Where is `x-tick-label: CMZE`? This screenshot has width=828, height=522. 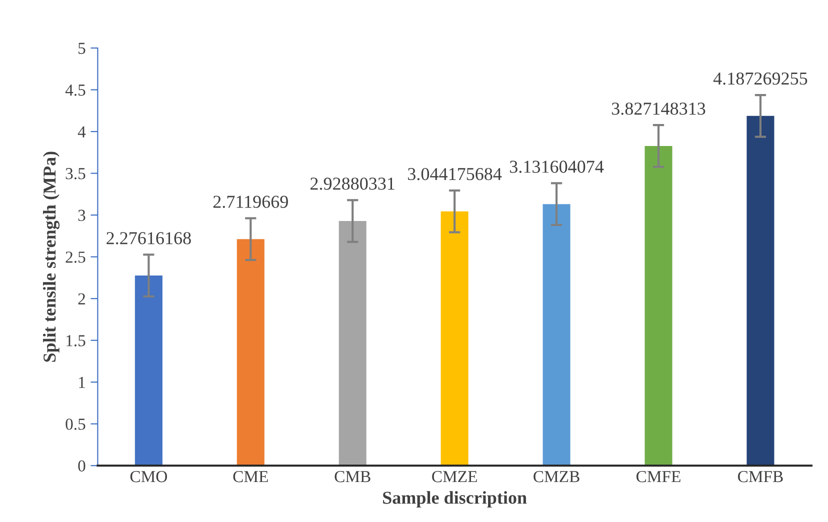
x-tick-label: CMZE is located at coordinates (454, 476).